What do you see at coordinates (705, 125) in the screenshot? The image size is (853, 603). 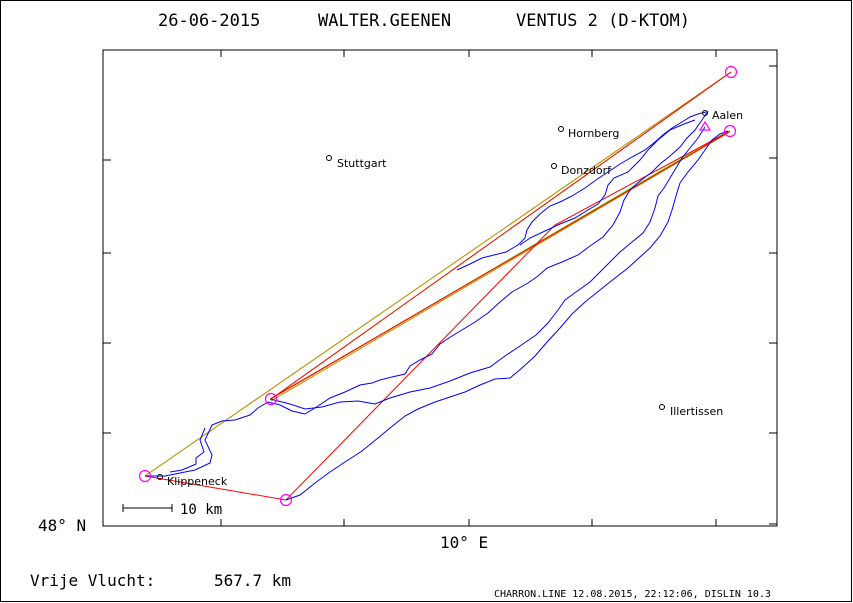 I see `finish-triangle` at bounding box center [705, 125].